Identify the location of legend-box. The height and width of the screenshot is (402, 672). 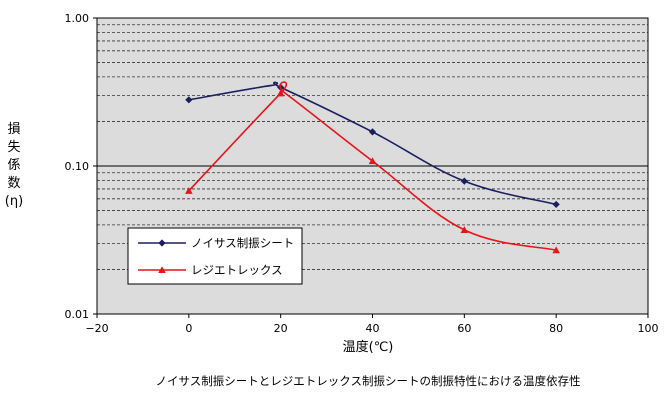
(215, 256).